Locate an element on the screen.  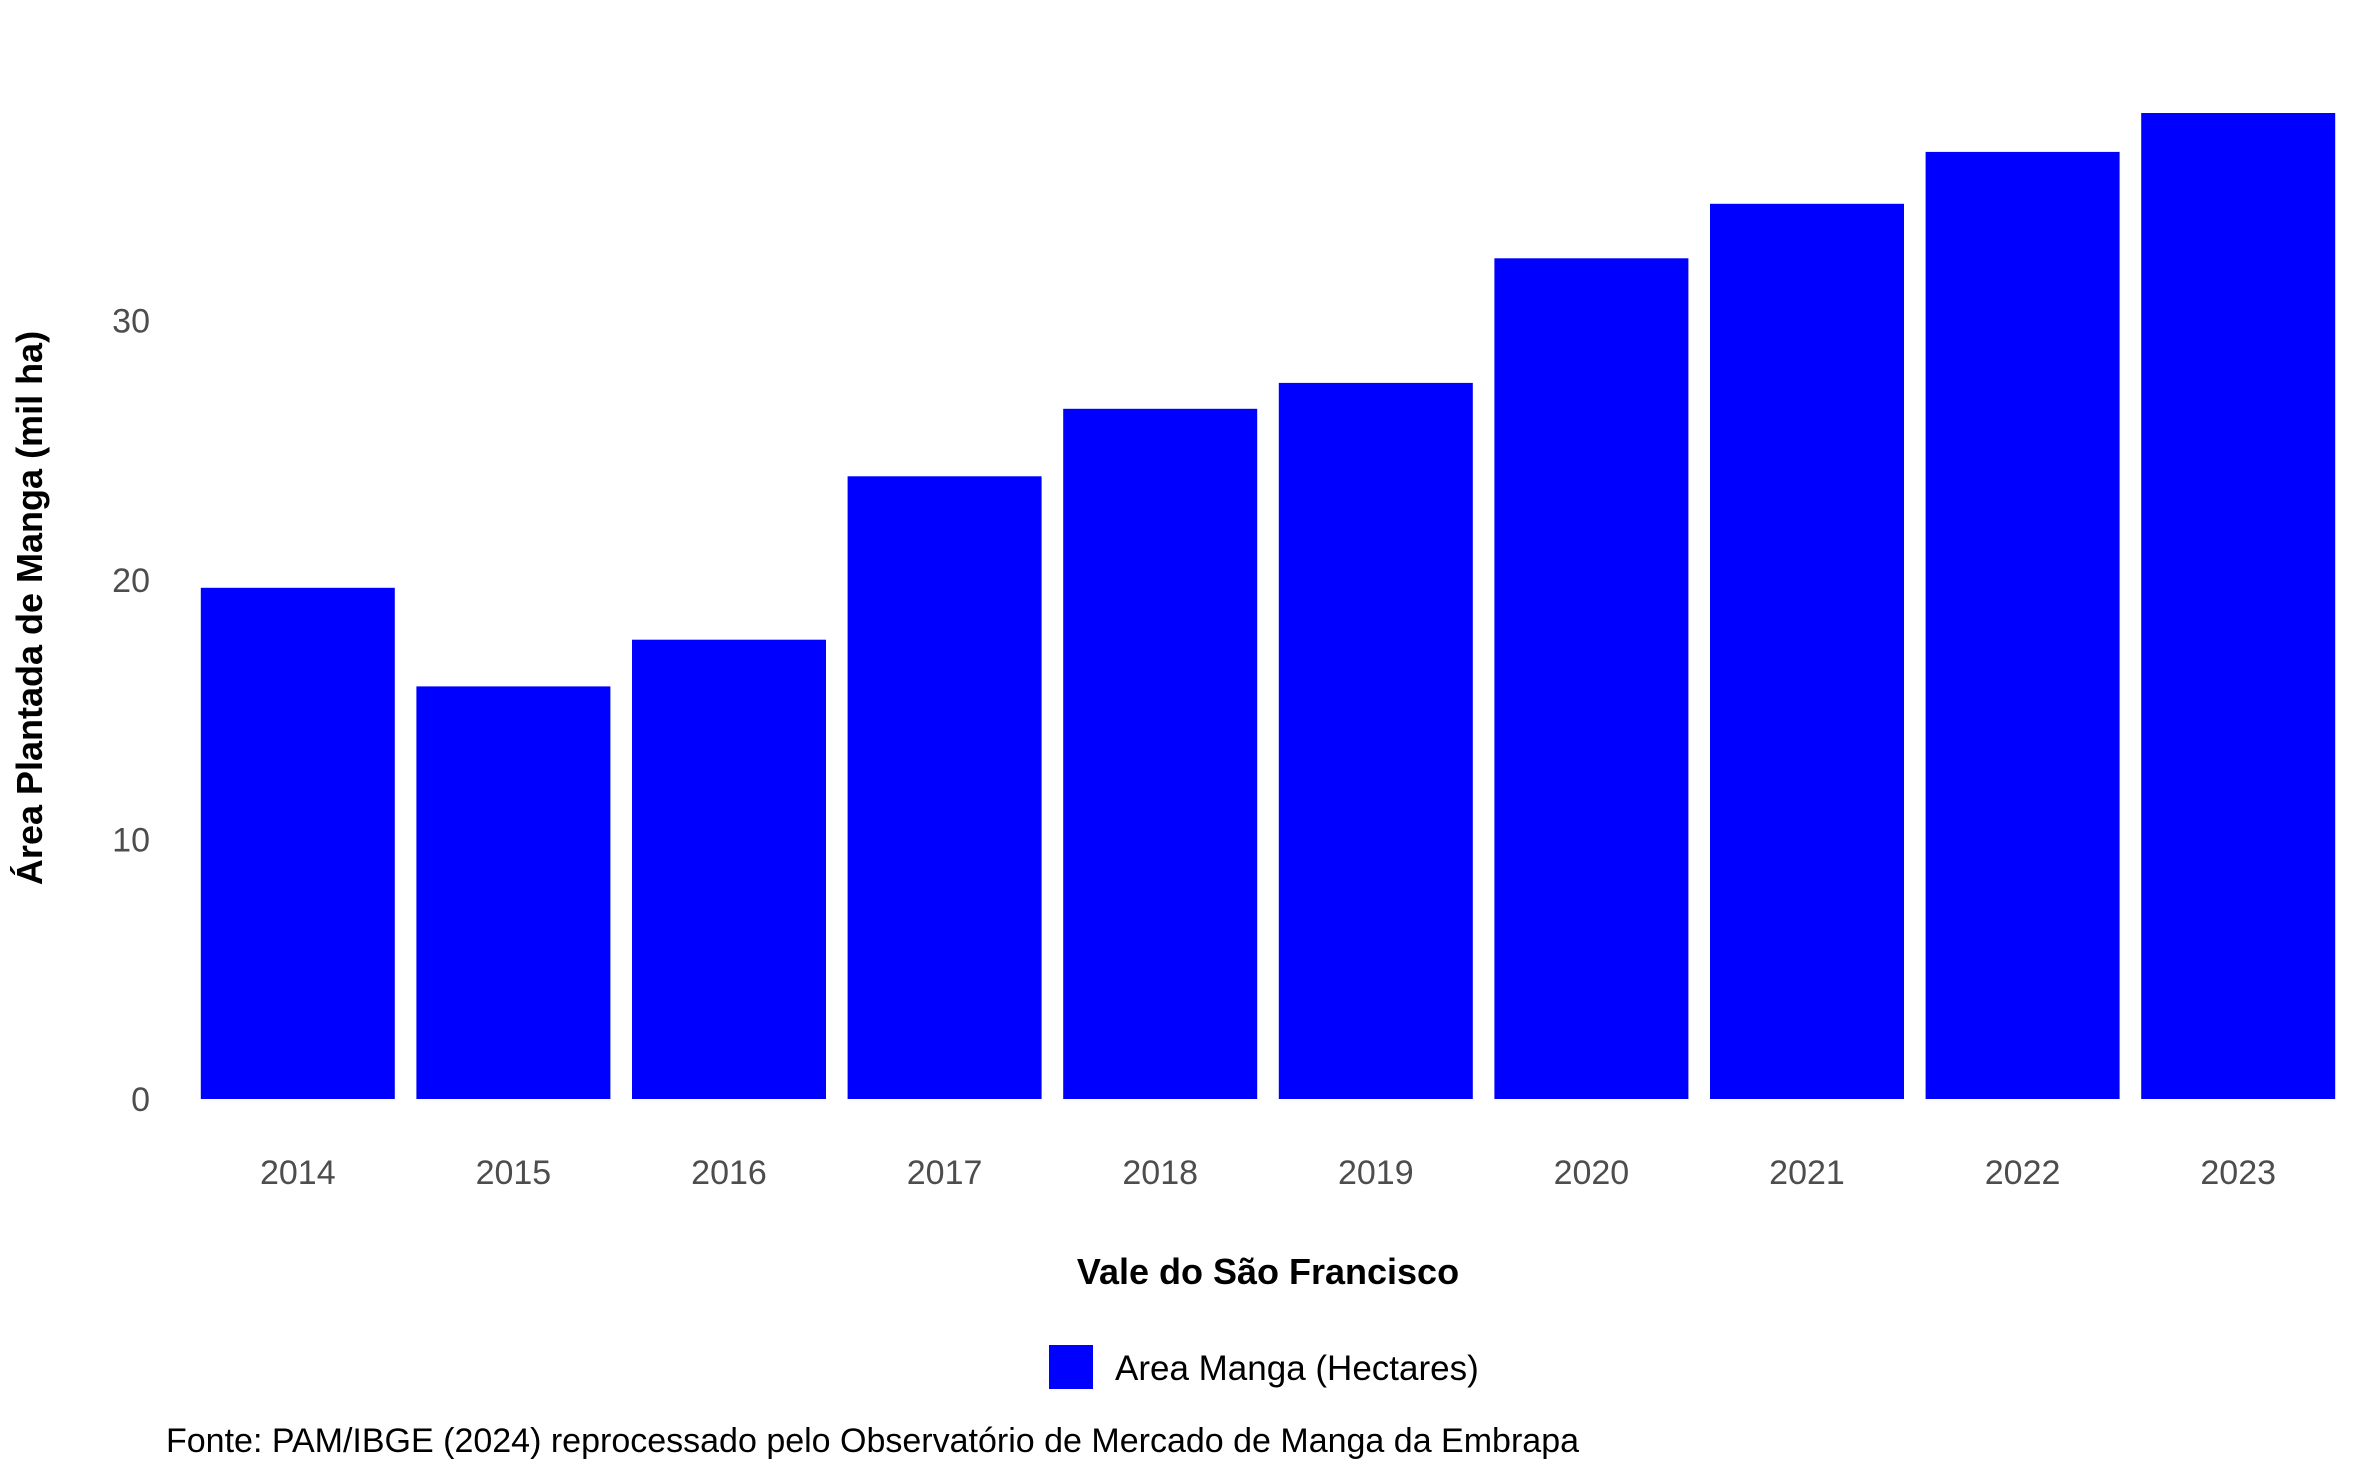
bar-2019 is located at coordinates (1375, 740).